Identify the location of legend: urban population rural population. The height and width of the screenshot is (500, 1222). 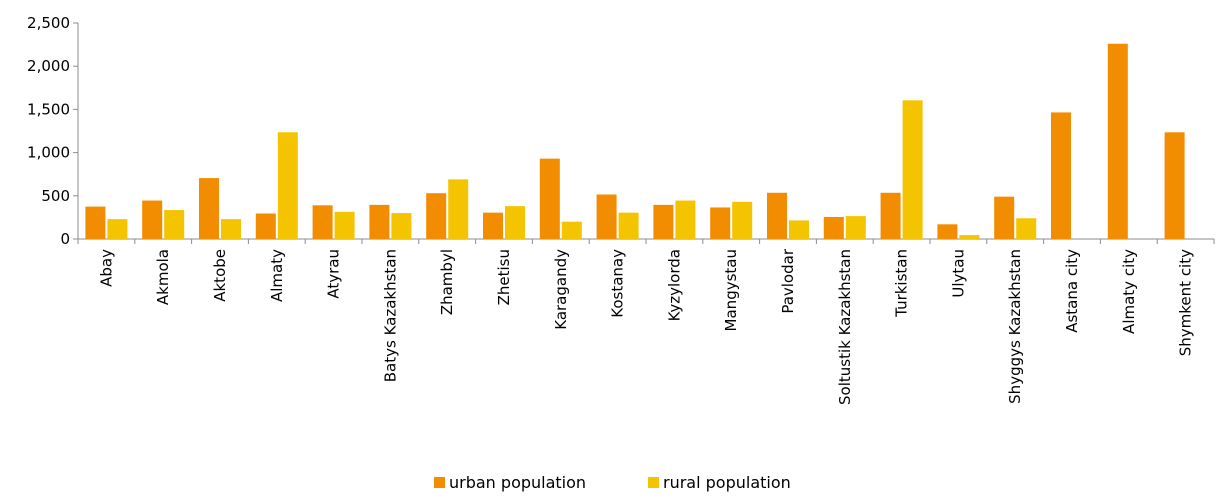
(612, 482).